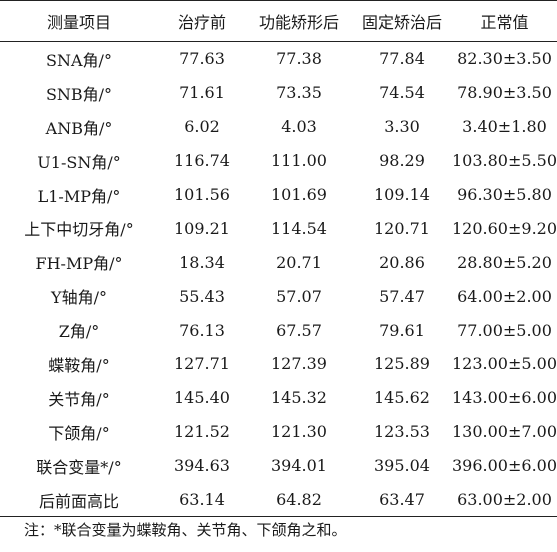 The width and height of the screenshot is (557, 552). I want to click on cell-pre-treatment: 127.71, so click(202, 364).